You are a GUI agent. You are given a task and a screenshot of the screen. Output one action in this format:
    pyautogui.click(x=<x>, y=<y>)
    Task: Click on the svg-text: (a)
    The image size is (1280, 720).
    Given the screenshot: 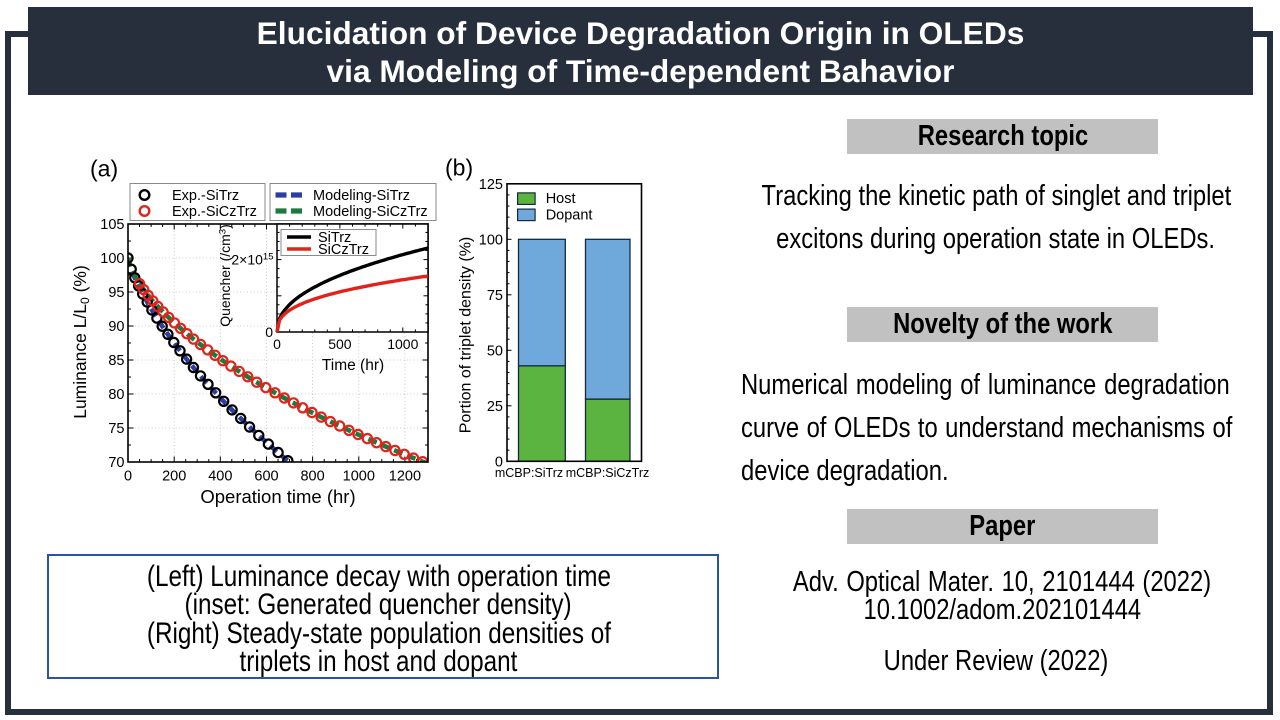 What is the action you would take?
    pyautogui.click(x=104, y=169)
    